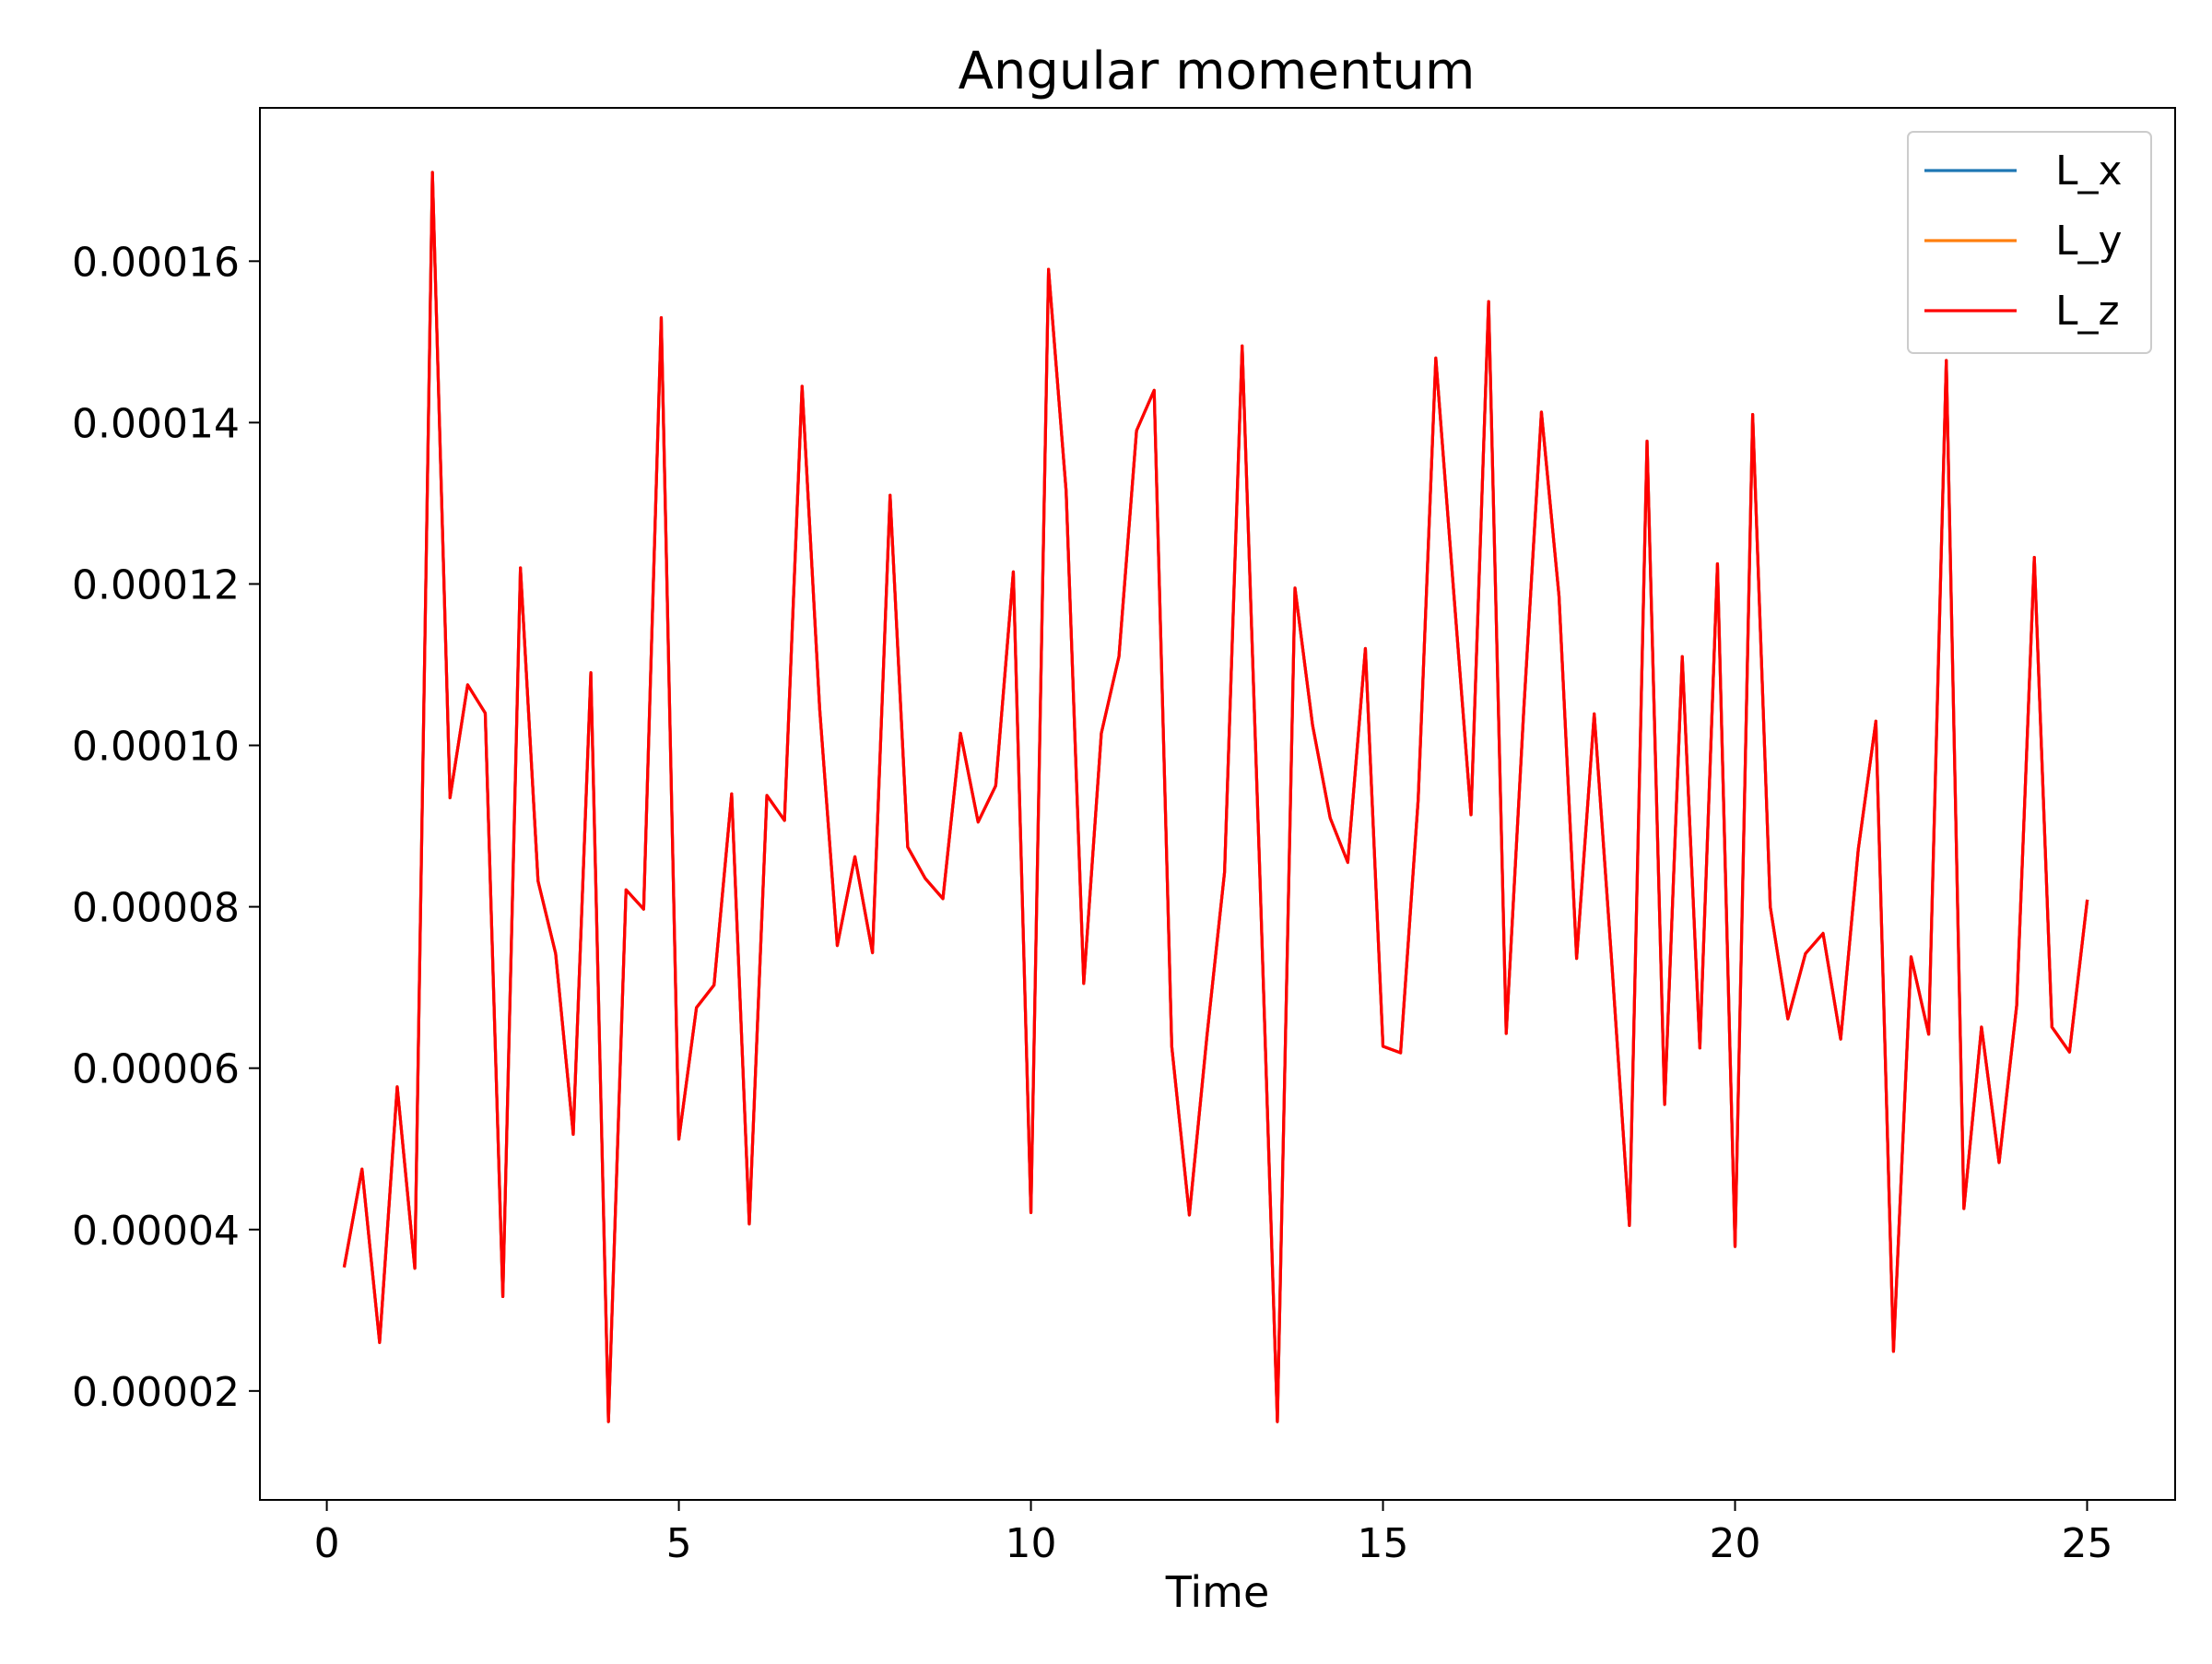 The image size is (2212, 1664). Describe the element at coordinates (1217, 71) in the screenshot. I see `chart-title: Angular momentum` at that location.